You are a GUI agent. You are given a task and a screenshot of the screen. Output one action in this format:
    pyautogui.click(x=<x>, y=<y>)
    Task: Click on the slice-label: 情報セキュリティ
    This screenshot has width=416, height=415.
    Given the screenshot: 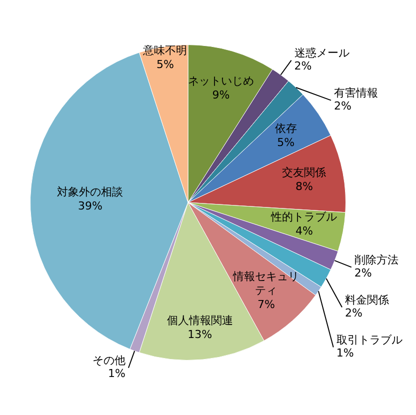 What is the action you would take?
    pyautogui.click(x=266, y=284)
    